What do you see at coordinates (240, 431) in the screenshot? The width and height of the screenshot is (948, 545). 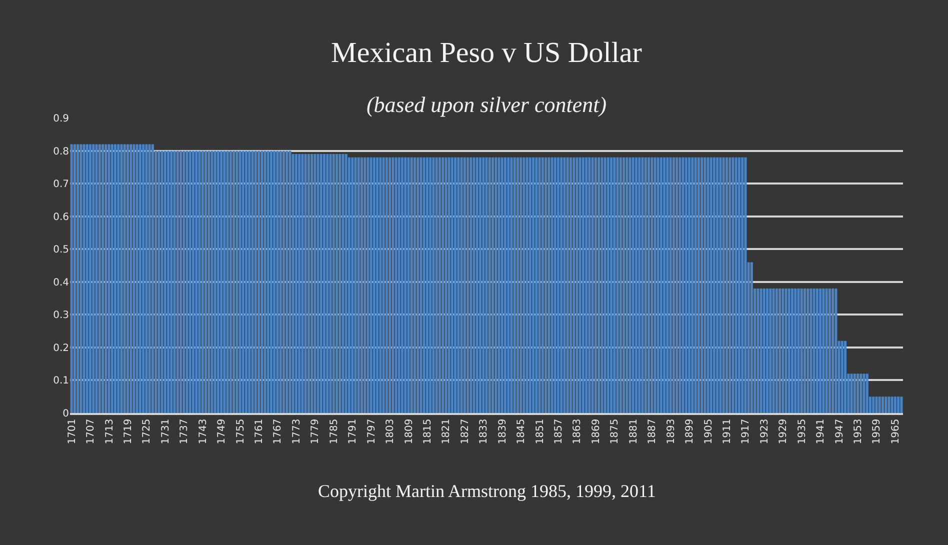 I see `x-tick-label: 1755` at bounding box center [240, 431].